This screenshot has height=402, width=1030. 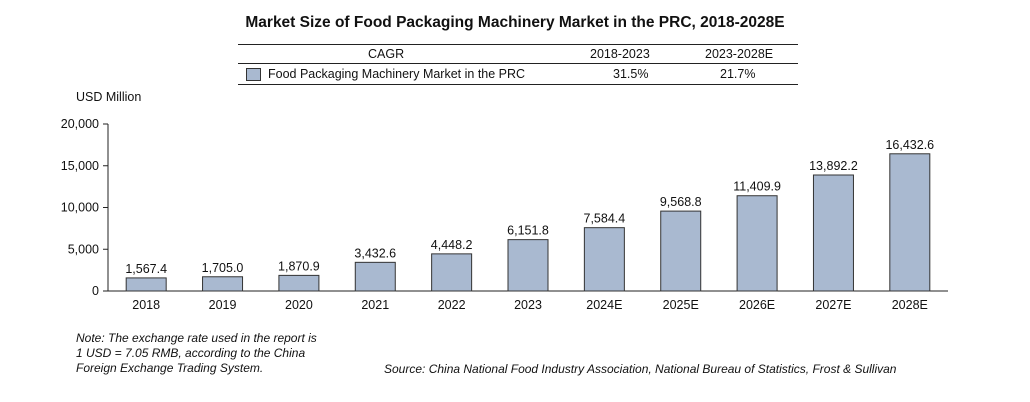 What do you see at coordinates (80, 124) in the screenshot?
I see `y-tick-label: 20,000` at bounding box center [80, 124].